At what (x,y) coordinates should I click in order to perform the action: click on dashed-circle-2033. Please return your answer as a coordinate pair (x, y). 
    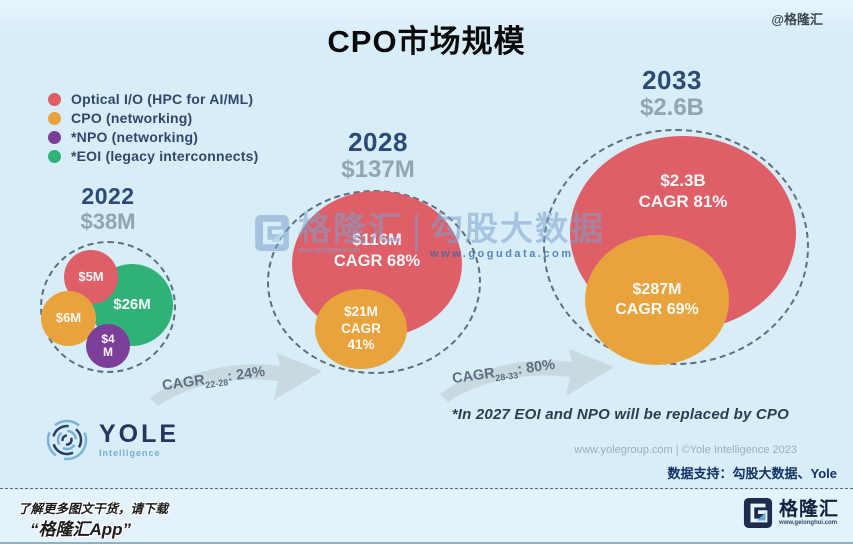
    Looking at the image, I should click on (676, 247).